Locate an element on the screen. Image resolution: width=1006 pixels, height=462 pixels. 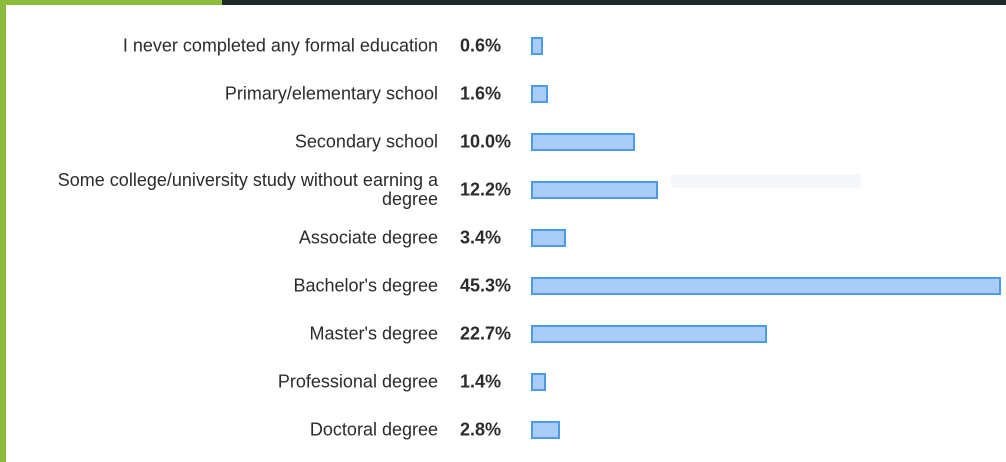
category-label: Doctoral degree is located at coordinates (373, 429).